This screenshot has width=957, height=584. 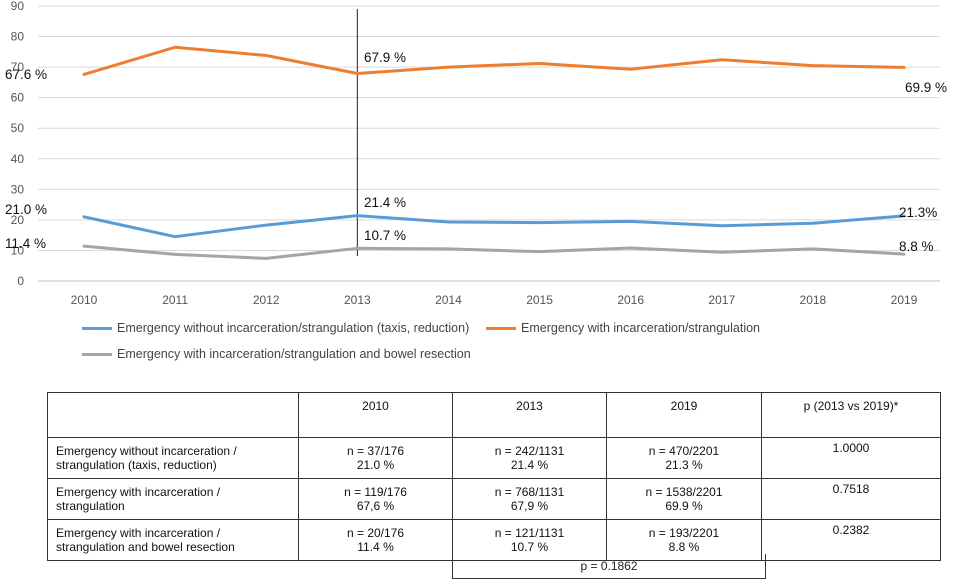 I want to click on data-label: 69.9 %, so click(x=926, y=87).